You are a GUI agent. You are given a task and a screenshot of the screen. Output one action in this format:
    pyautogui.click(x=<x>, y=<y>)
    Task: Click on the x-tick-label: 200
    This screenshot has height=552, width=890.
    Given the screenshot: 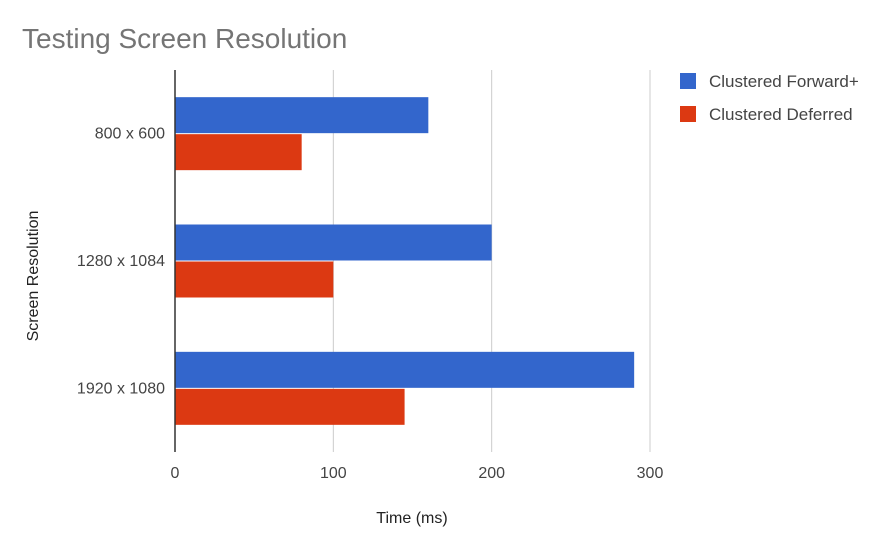 What is the action you would take?
    pyautogui.click(x=491, y=473)
    